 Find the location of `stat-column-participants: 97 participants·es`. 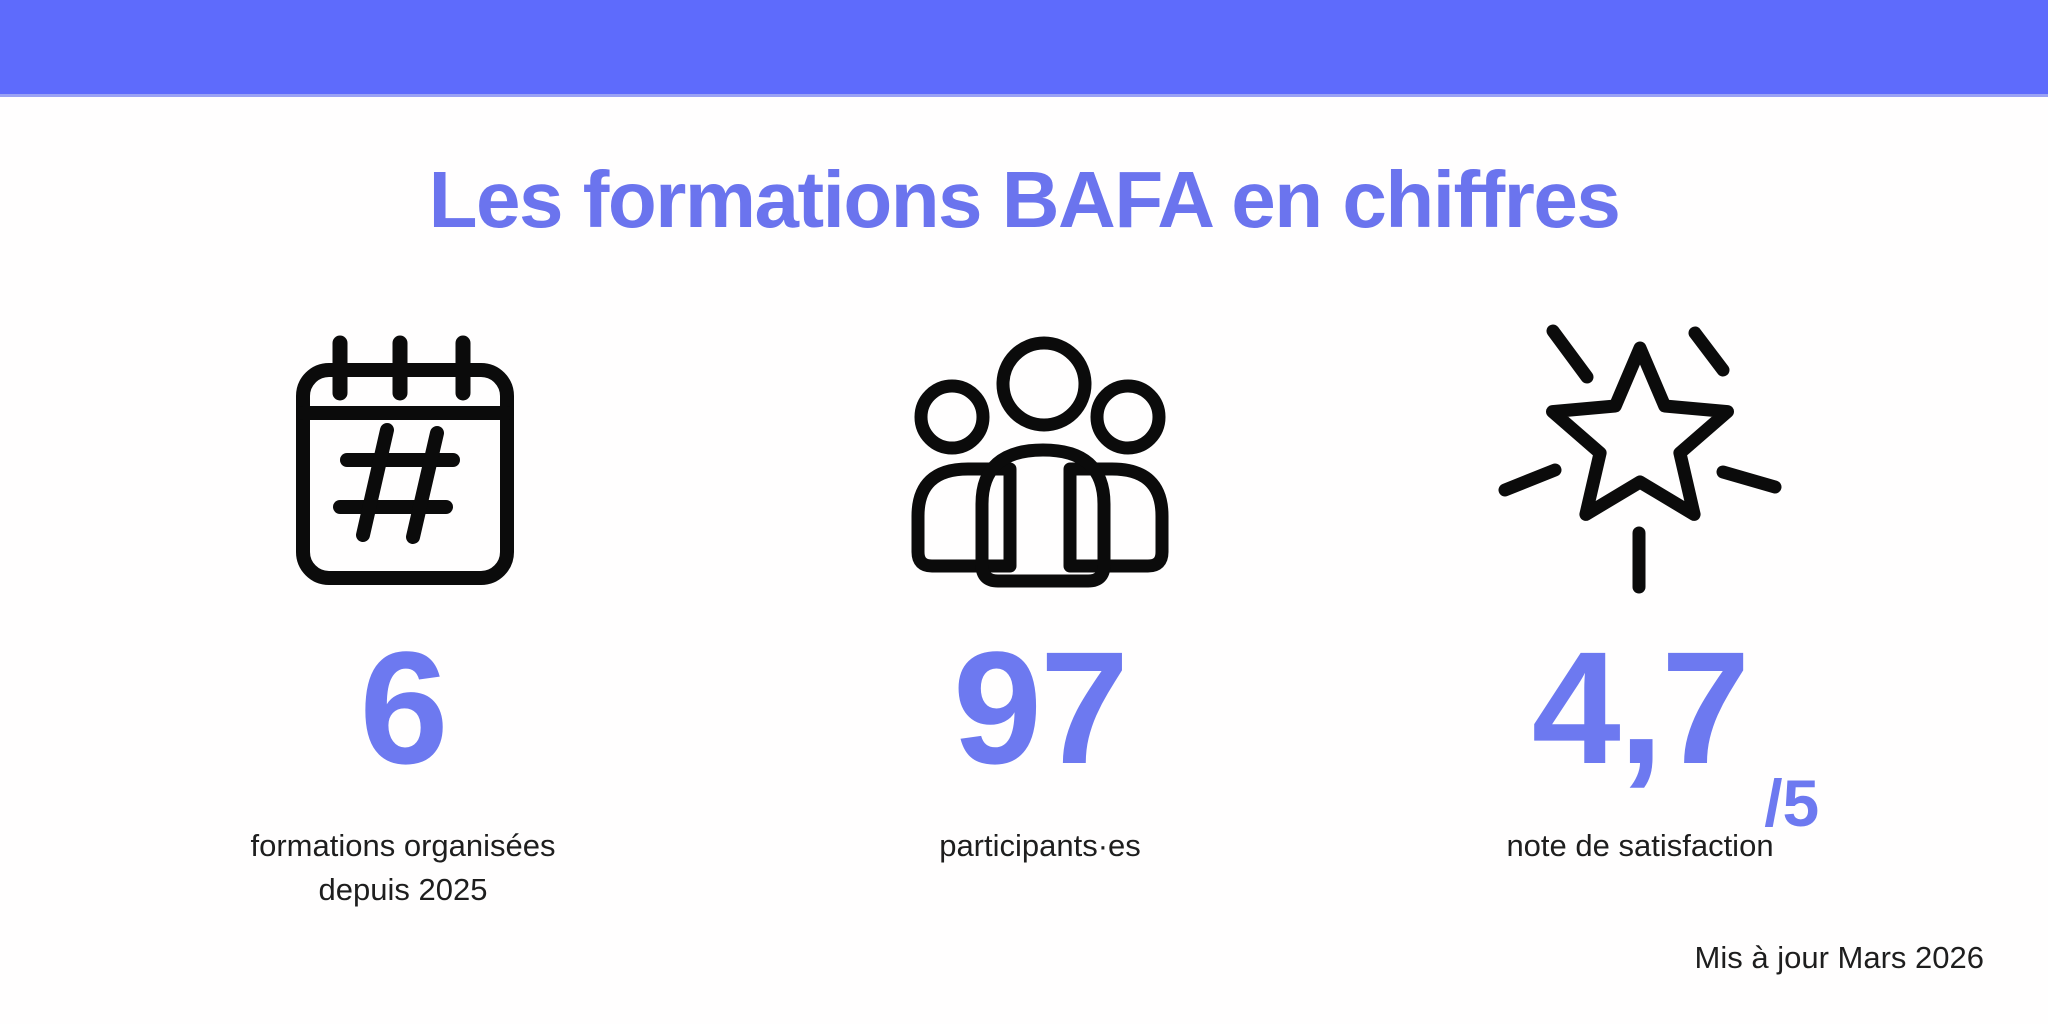

stat-column-participants: 97 participants·es is located at coordinates (1040, 594).